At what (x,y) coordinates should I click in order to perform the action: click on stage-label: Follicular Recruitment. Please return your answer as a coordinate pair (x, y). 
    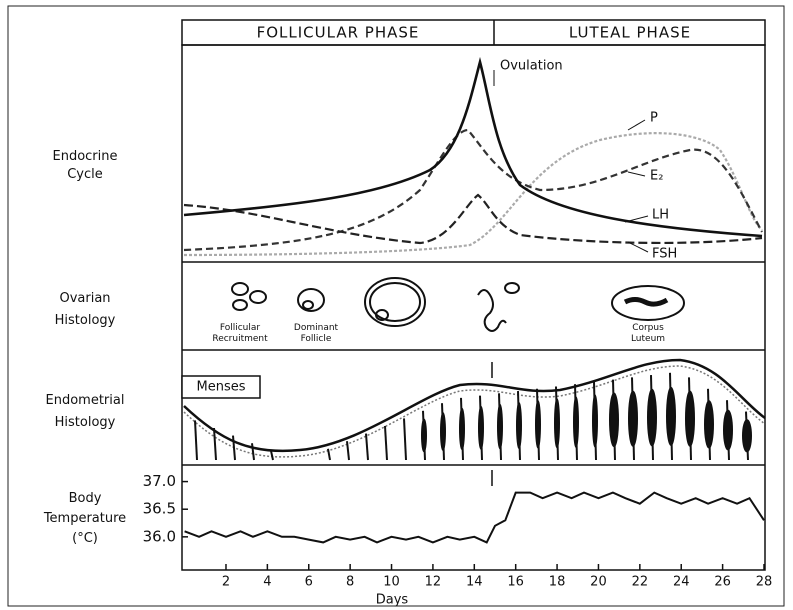
    Looking at the image, I should click on (240, 333).